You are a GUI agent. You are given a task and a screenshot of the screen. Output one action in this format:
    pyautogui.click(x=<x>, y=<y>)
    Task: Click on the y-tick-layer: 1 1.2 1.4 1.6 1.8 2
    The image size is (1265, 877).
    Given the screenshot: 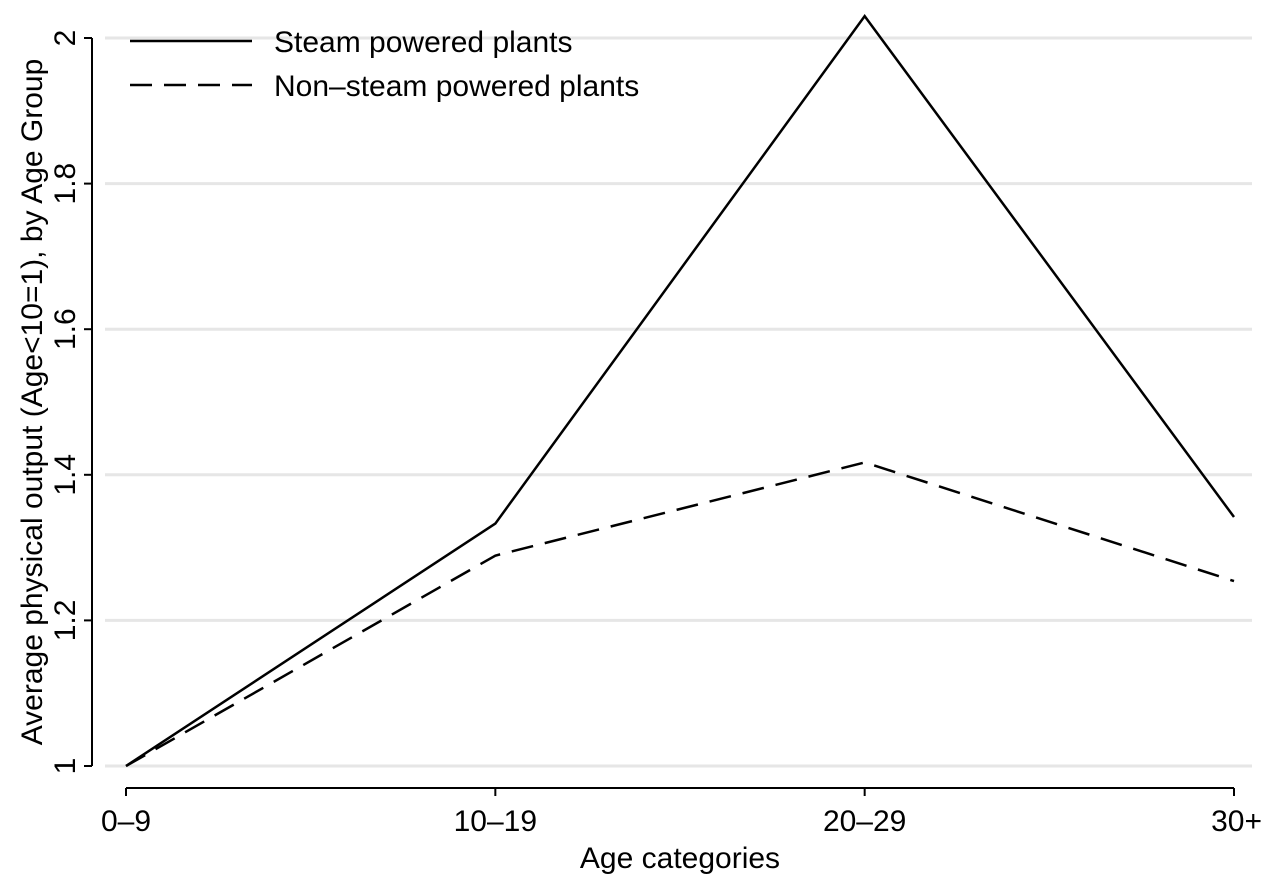 What is the action you would take?
    pyautogui.click(x=70, y=402)
    